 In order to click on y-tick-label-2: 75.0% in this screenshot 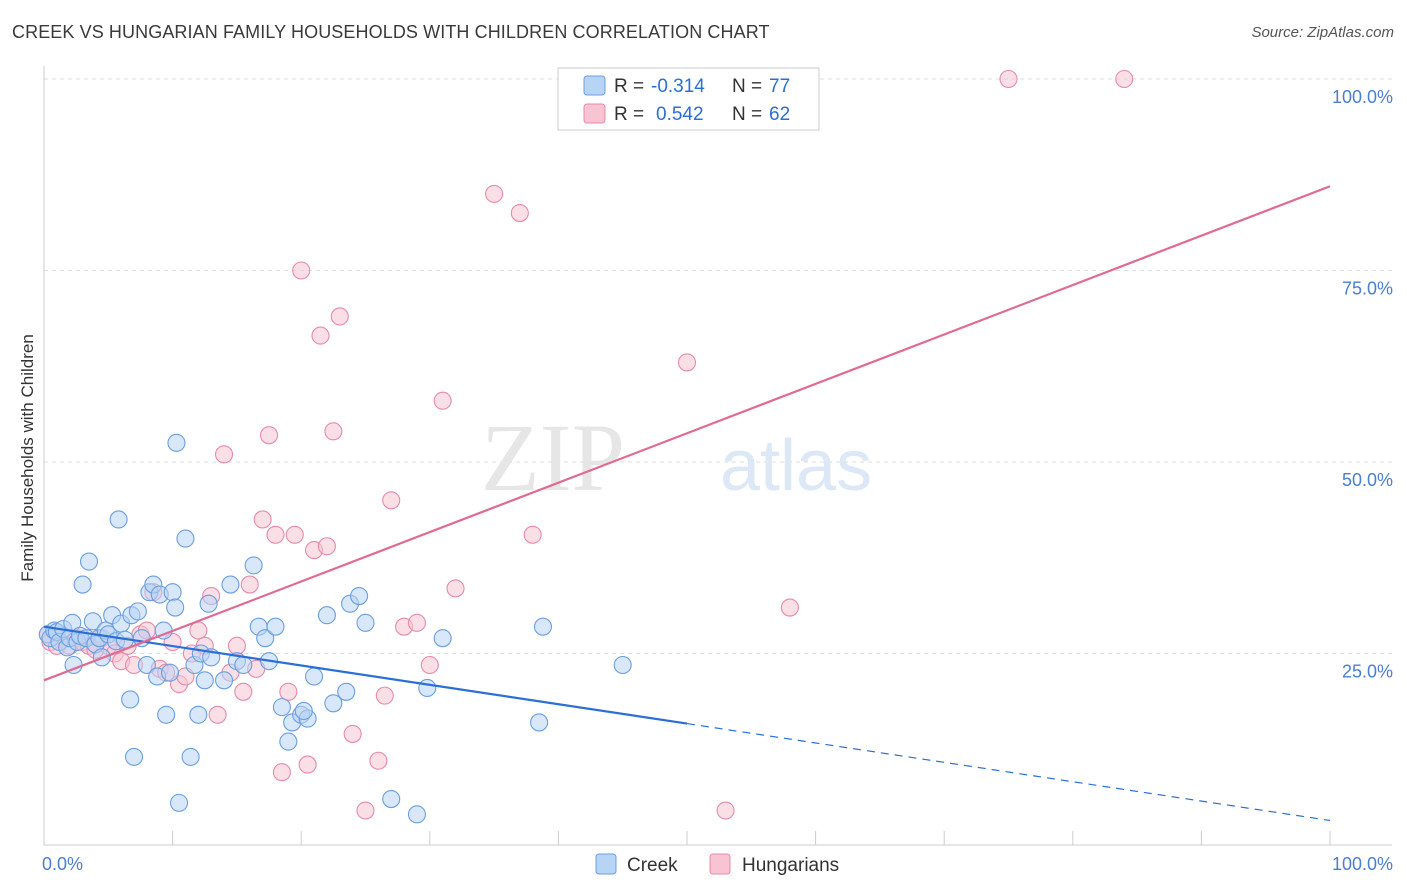, I will do `click(1367, 289)`.